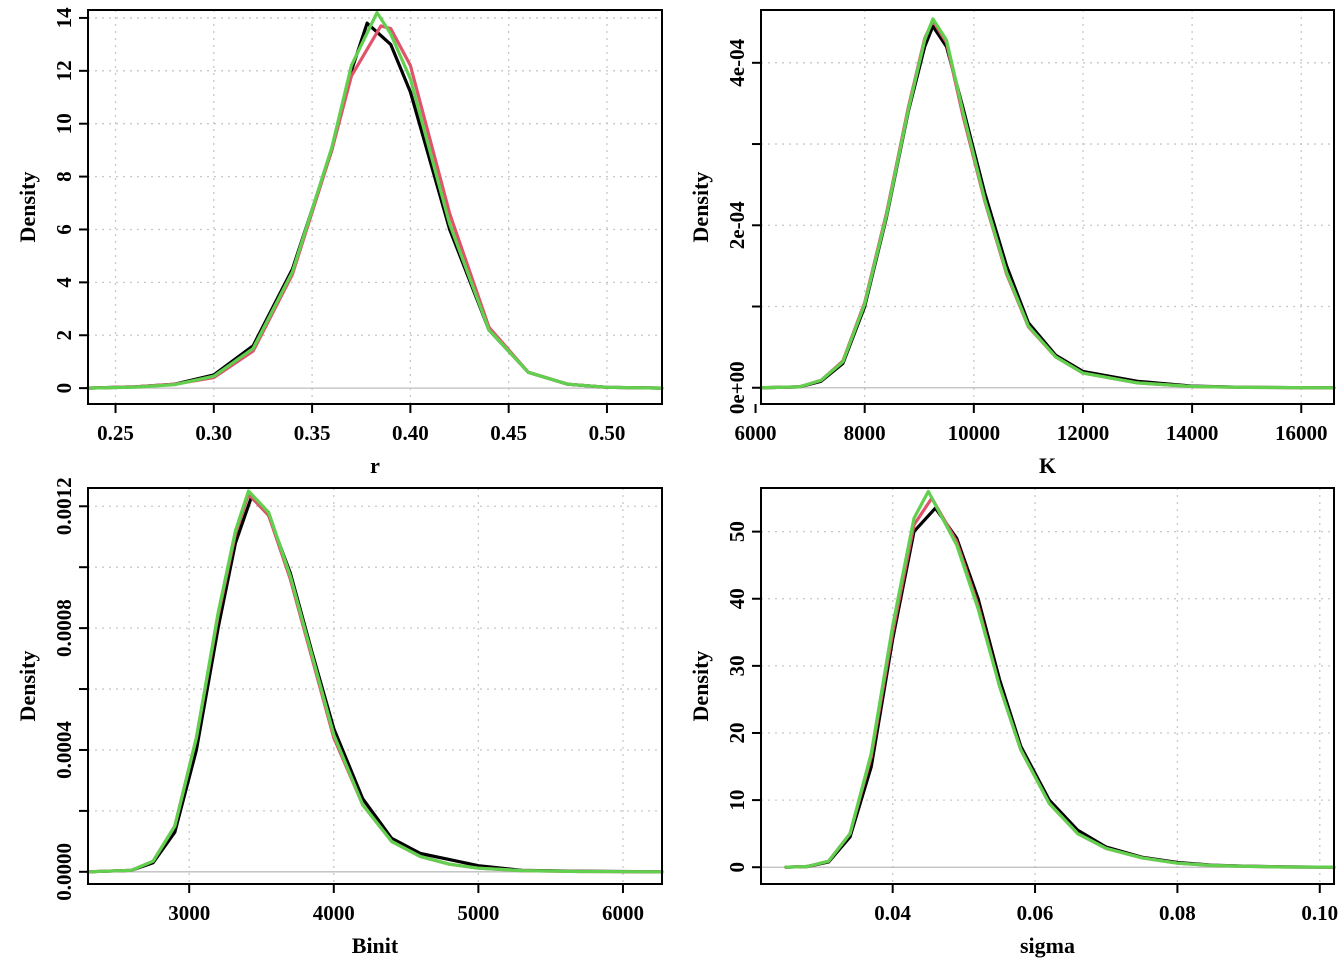 Image resolution: width=1344 pixels, height=960 pixels. I want to click on y-tick-label: 2, so click(64, 335).